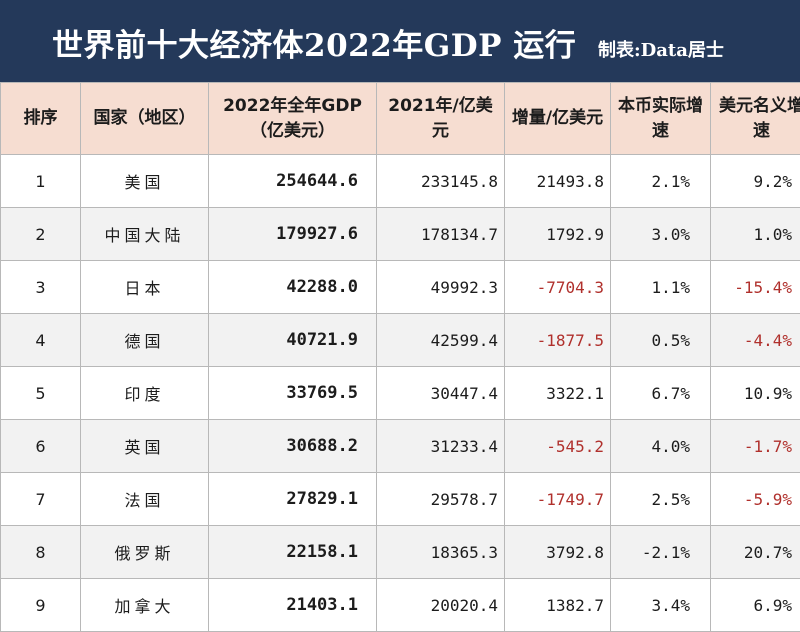 Image resolution: width=800 pixels, height=632 pixels. Describe the element at coordinates (441, 499) in the screenshot. I see `cell-gdp-2021: 29578.7` at that location.